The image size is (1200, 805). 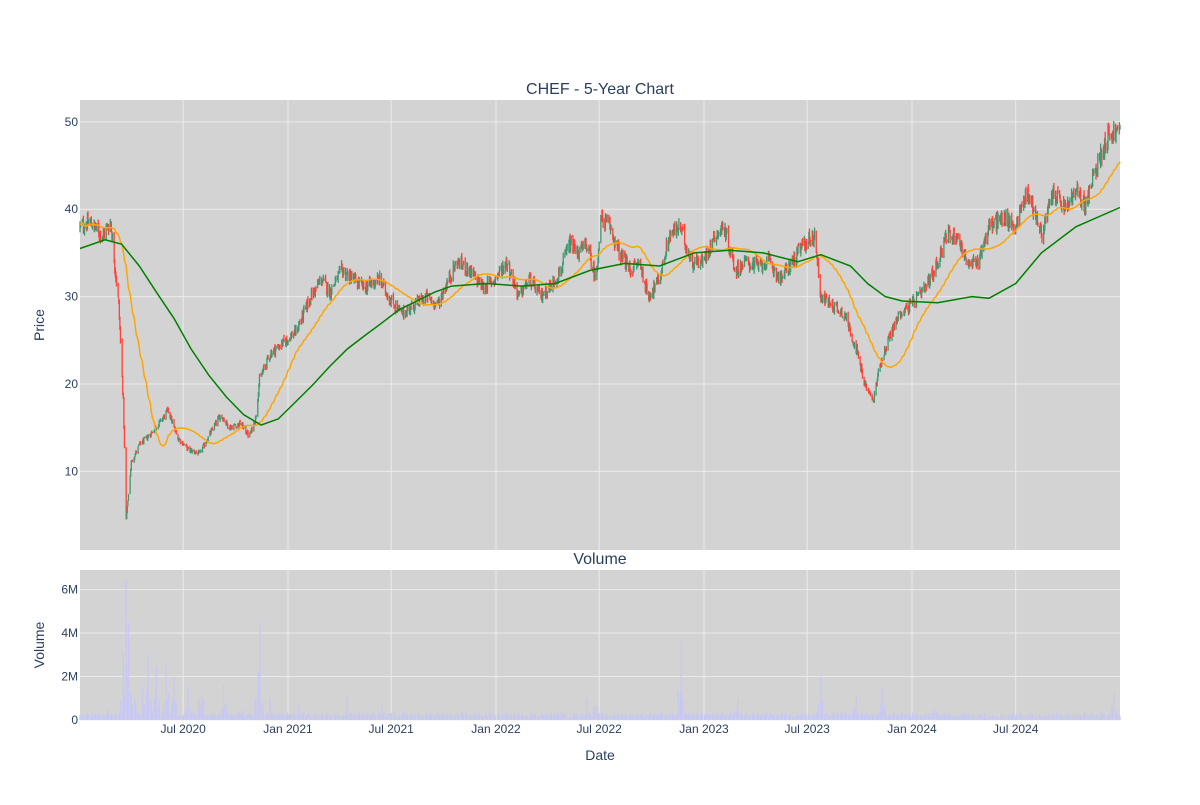 I want to click on volume-chart-title: Volume, so click(x=599, y=559).